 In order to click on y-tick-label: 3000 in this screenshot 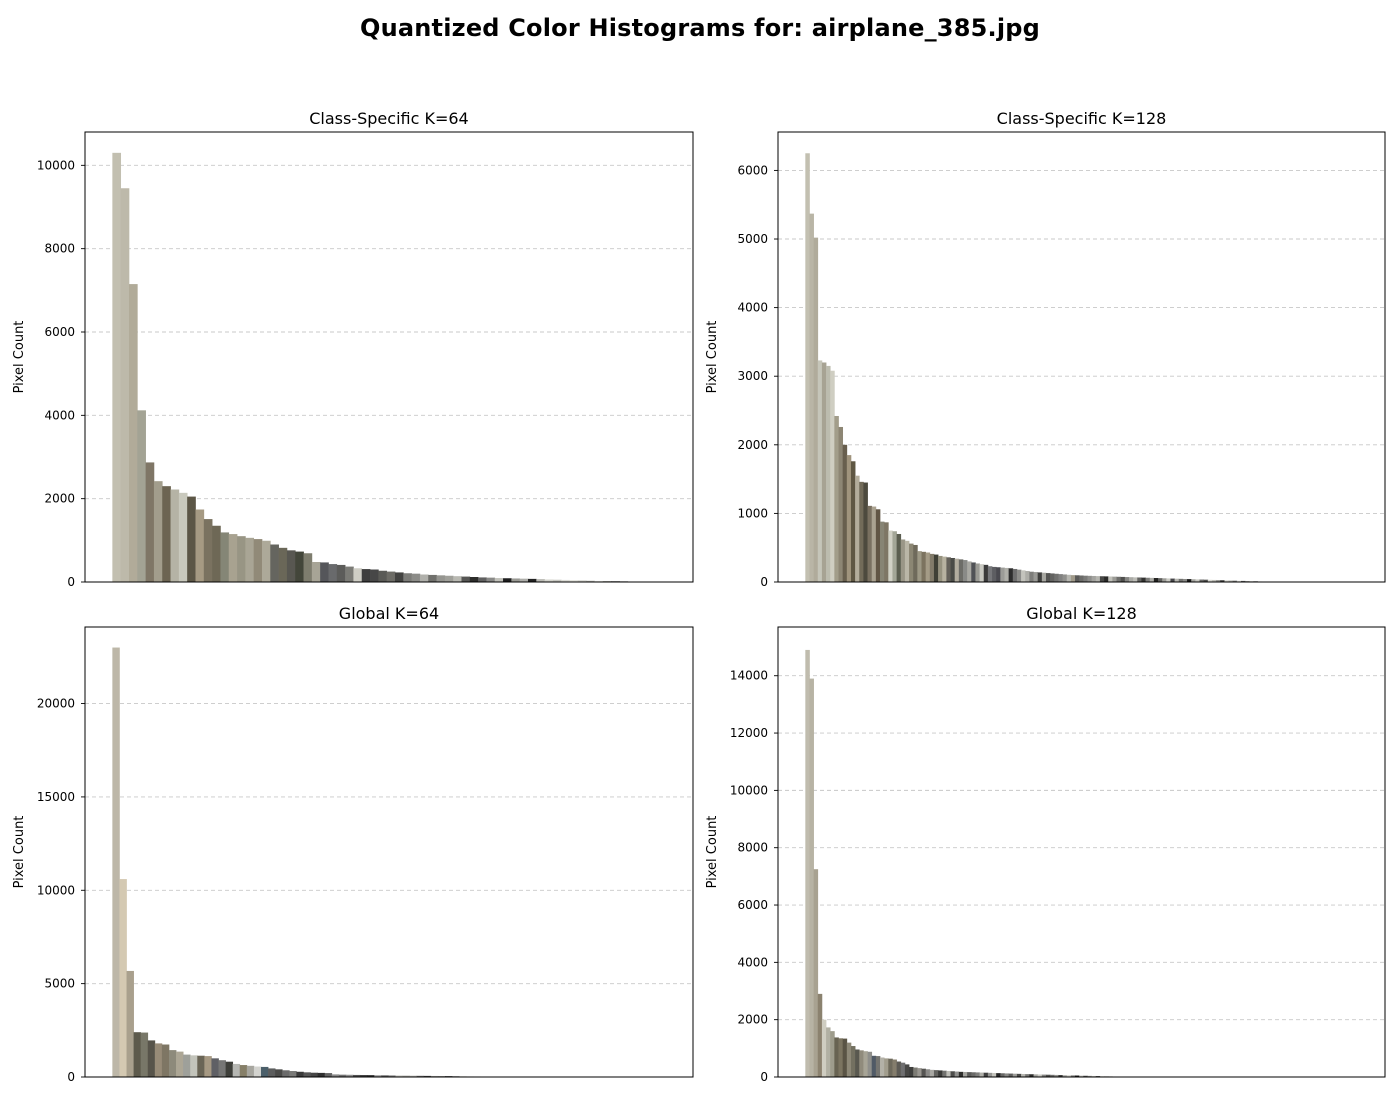, I will do `click(752, 376)`.